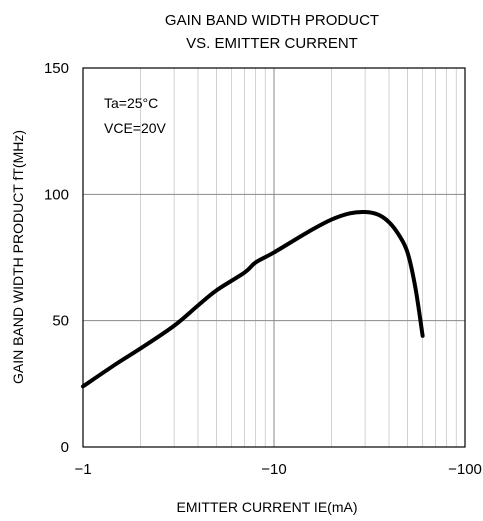 This screenshot has width=483, height=521. Describe the element at coordinates (65, 447) in the screenshot. I see `y-tick-label: 0` at that location.